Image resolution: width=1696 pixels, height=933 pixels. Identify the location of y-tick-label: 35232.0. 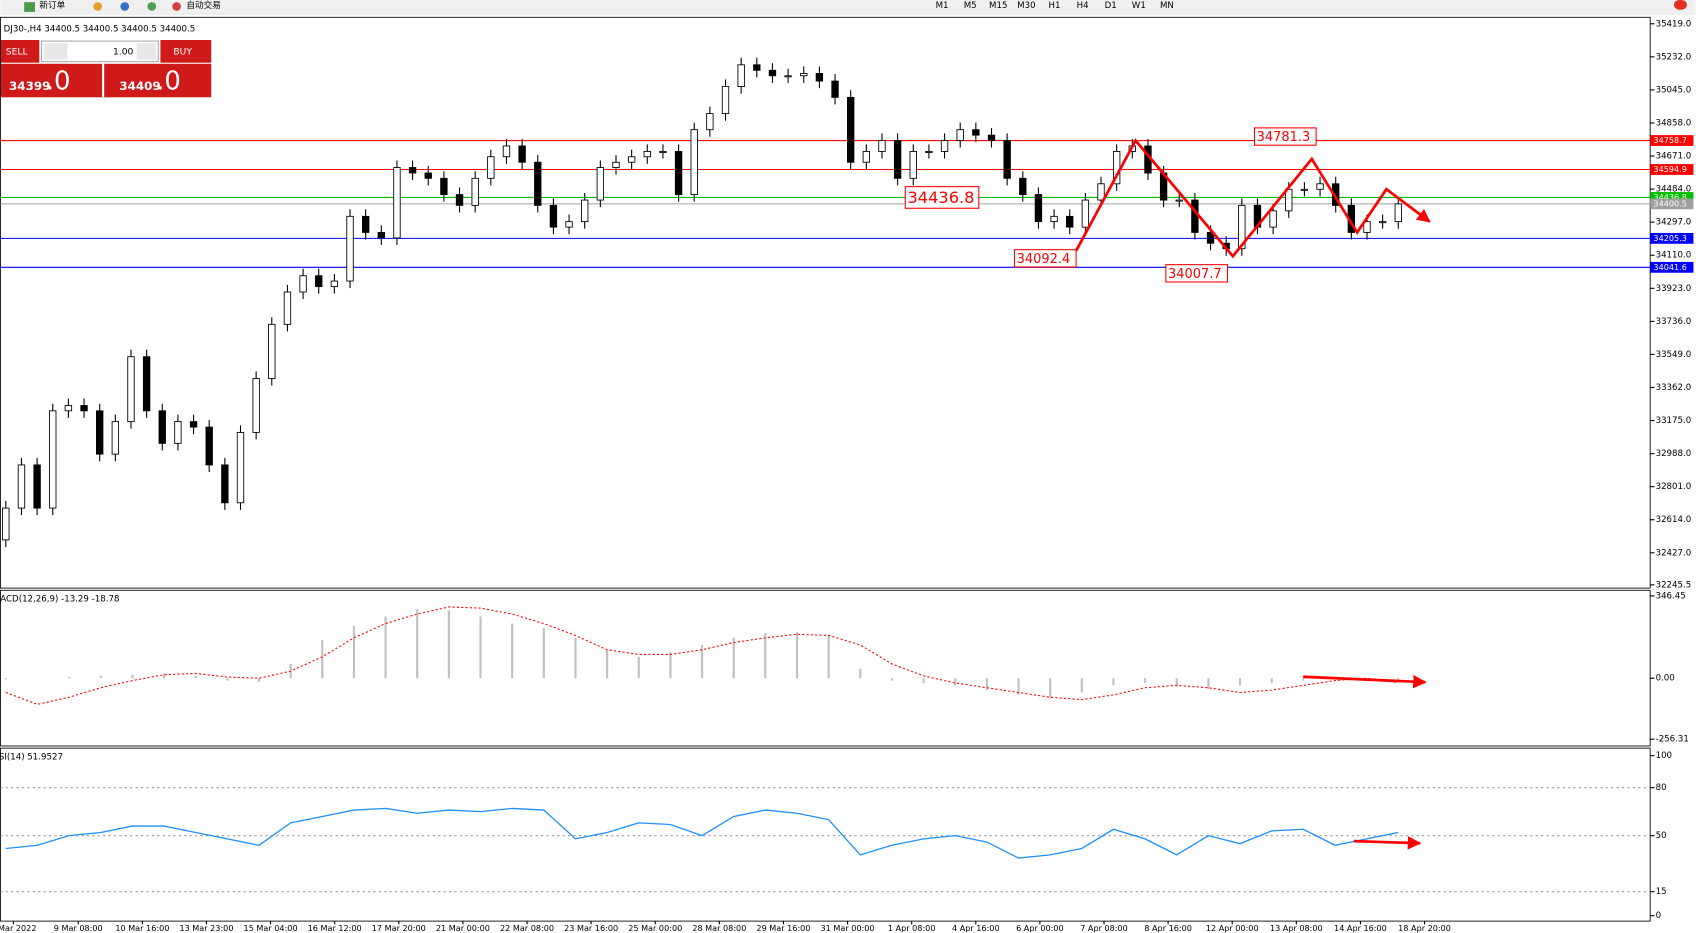
(1674, 57).